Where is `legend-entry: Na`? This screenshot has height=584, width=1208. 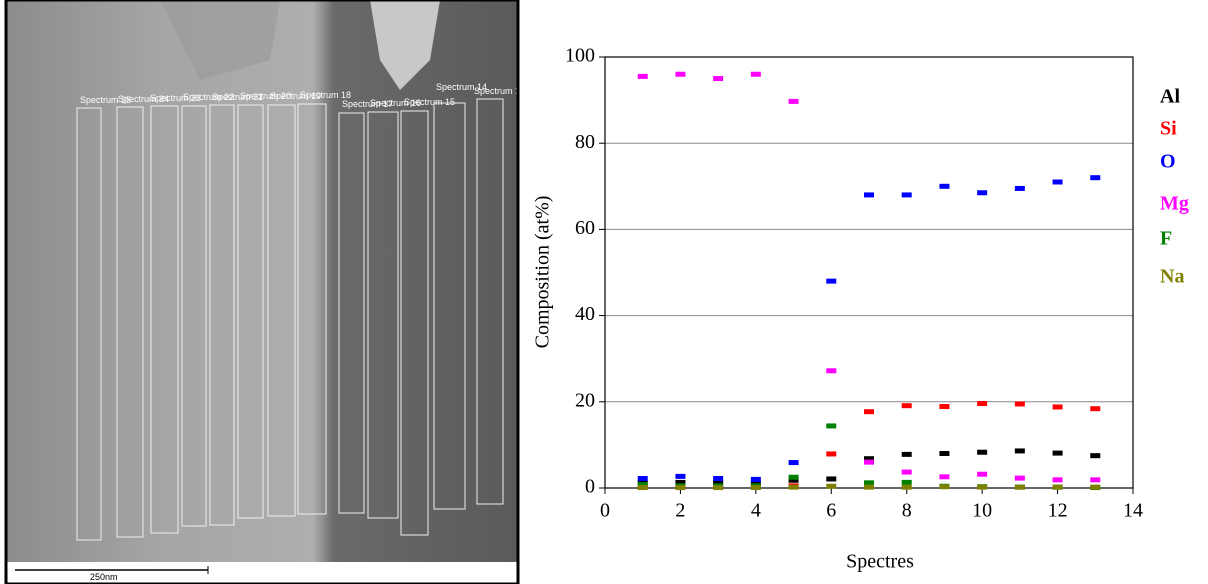
legend-entry: Na is located at coordinates (1172, 277).